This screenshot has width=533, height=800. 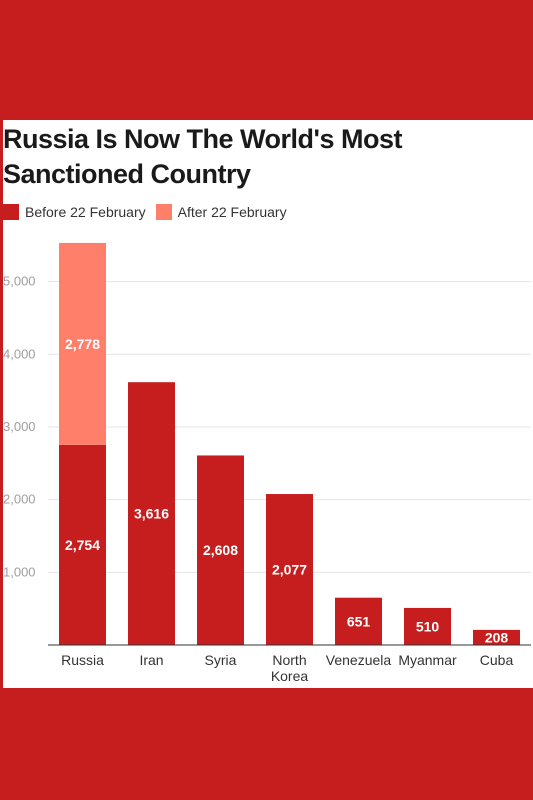 What do you see at coordinates (163, 212) in the screenshot?
I see `legend-swatch-after` at bounding box center [163, 212].